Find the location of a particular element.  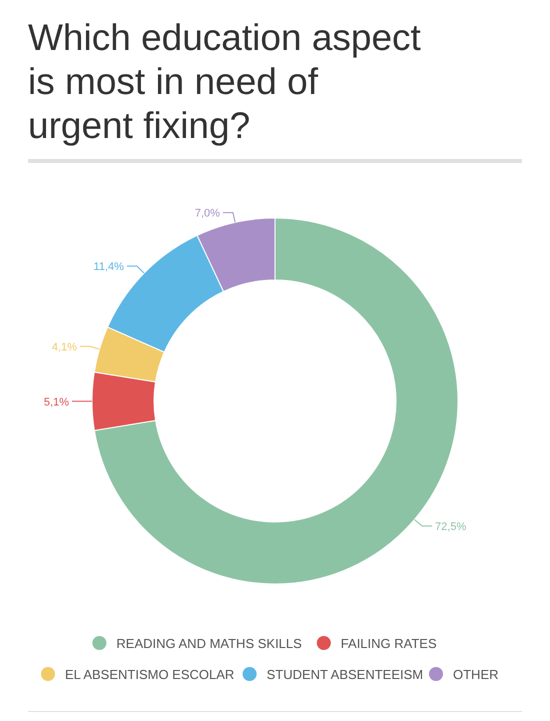

data-label: 11,4% is located at coordinates (109, 267).